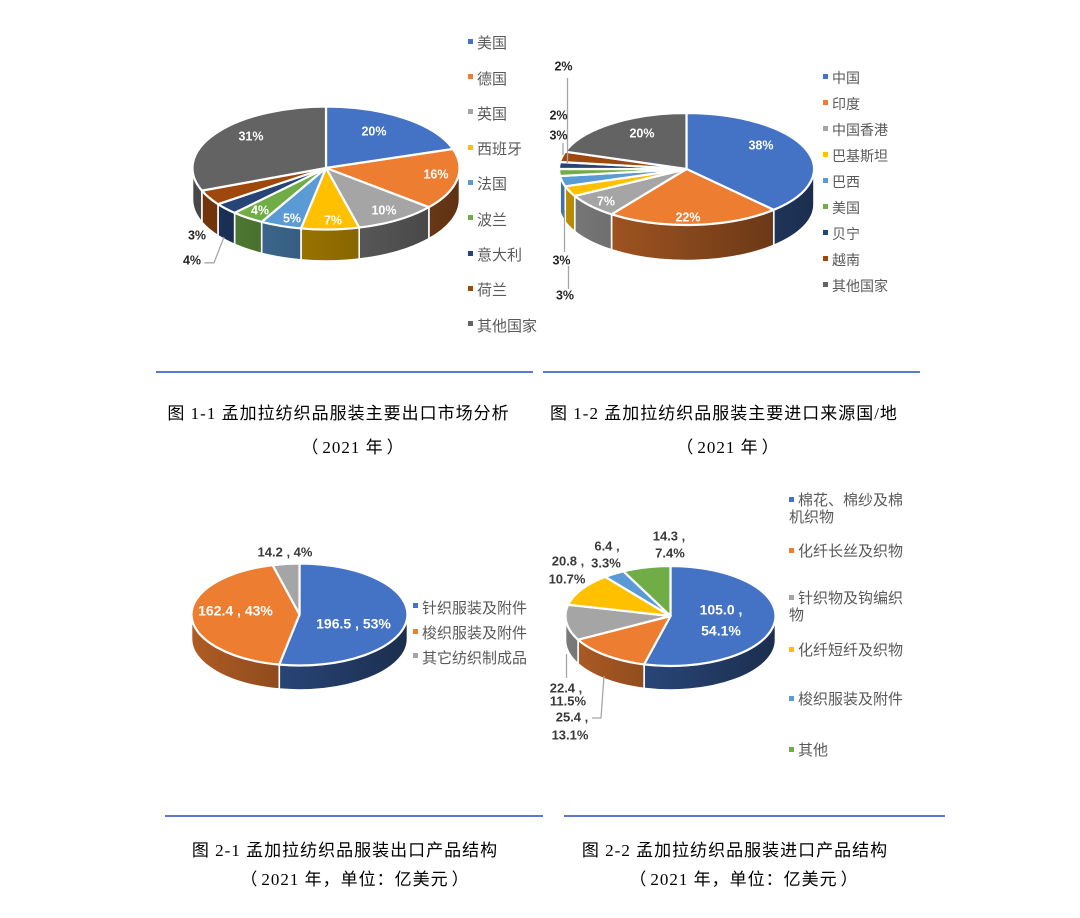 This screenshot has width=1080, height=918. I want to click on svg-text: 14.2 , 4%, so click(285, 551).